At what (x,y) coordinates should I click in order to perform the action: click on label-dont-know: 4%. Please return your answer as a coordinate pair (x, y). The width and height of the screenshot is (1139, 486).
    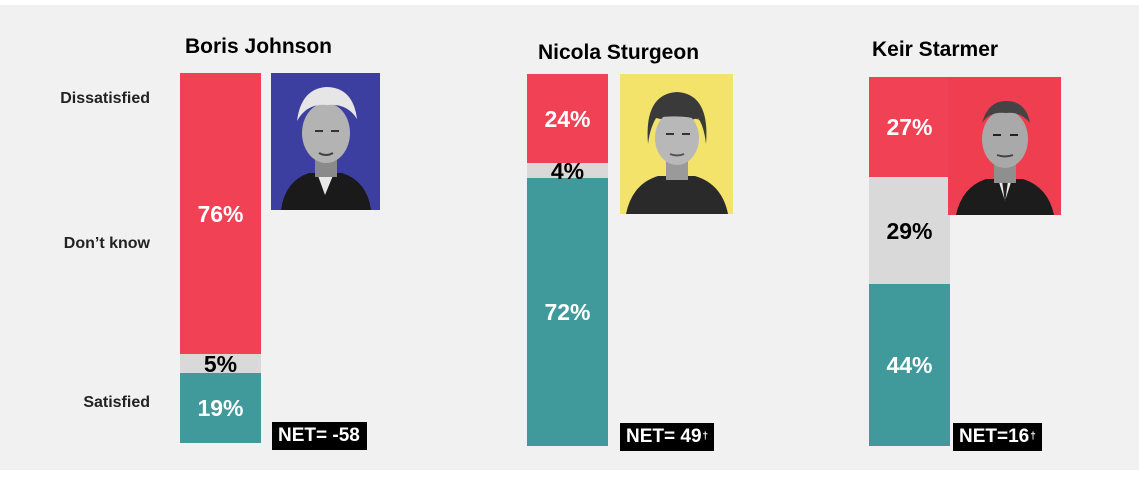
    Looking at the image, I should click on (567, 170).